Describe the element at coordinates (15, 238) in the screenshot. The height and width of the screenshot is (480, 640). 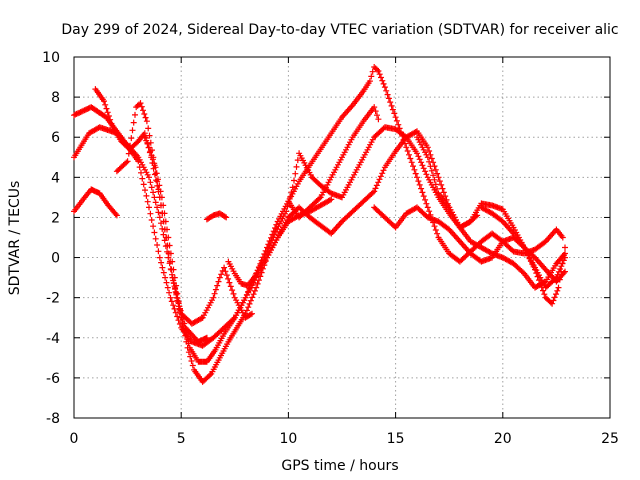
I see `y-axis-label: SDTVAR / TECUs` at that location.